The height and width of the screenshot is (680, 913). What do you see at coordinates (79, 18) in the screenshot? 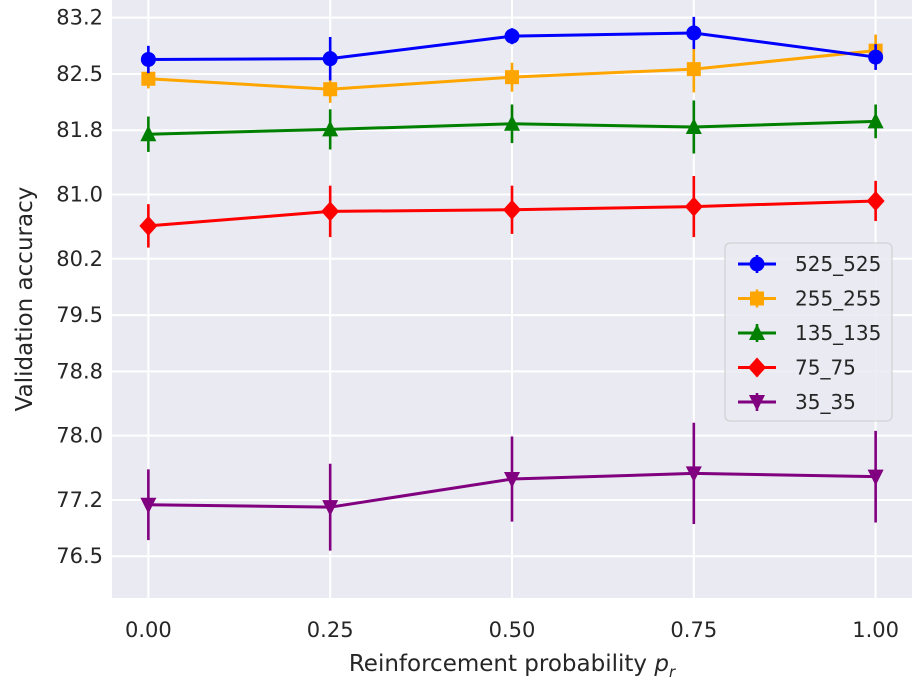
I see `y-tick-label: 83.2` at bounding box center [79, 18].